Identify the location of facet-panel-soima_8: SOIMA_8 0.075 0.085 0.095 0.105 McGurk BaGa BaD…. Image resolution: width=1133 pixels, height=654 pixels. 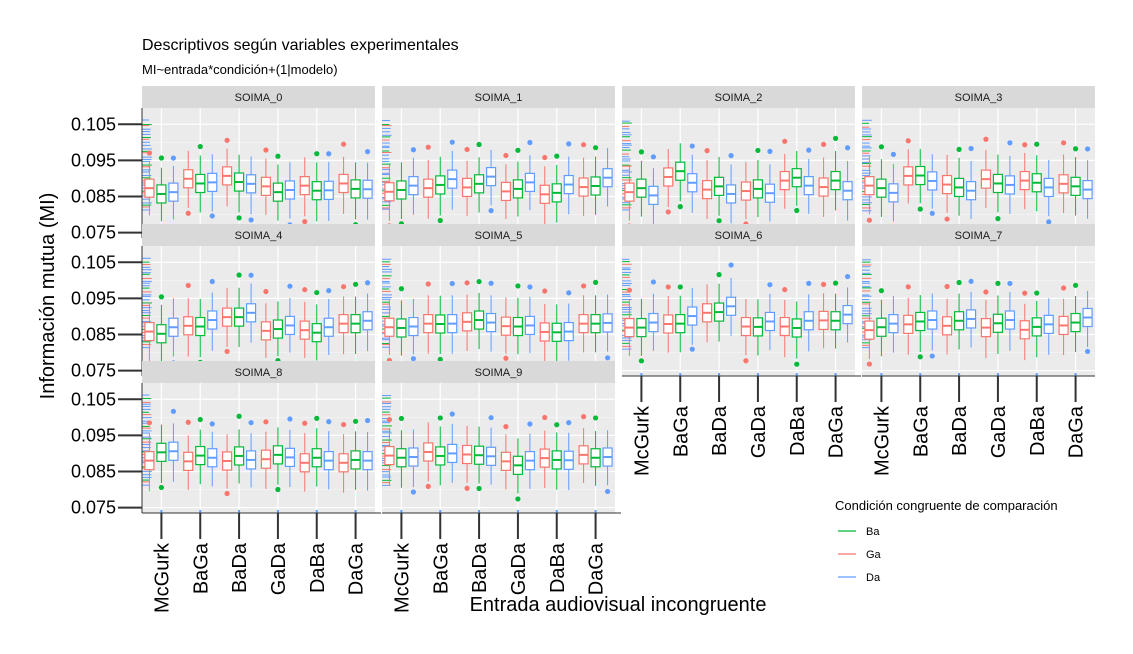
(226, 487).